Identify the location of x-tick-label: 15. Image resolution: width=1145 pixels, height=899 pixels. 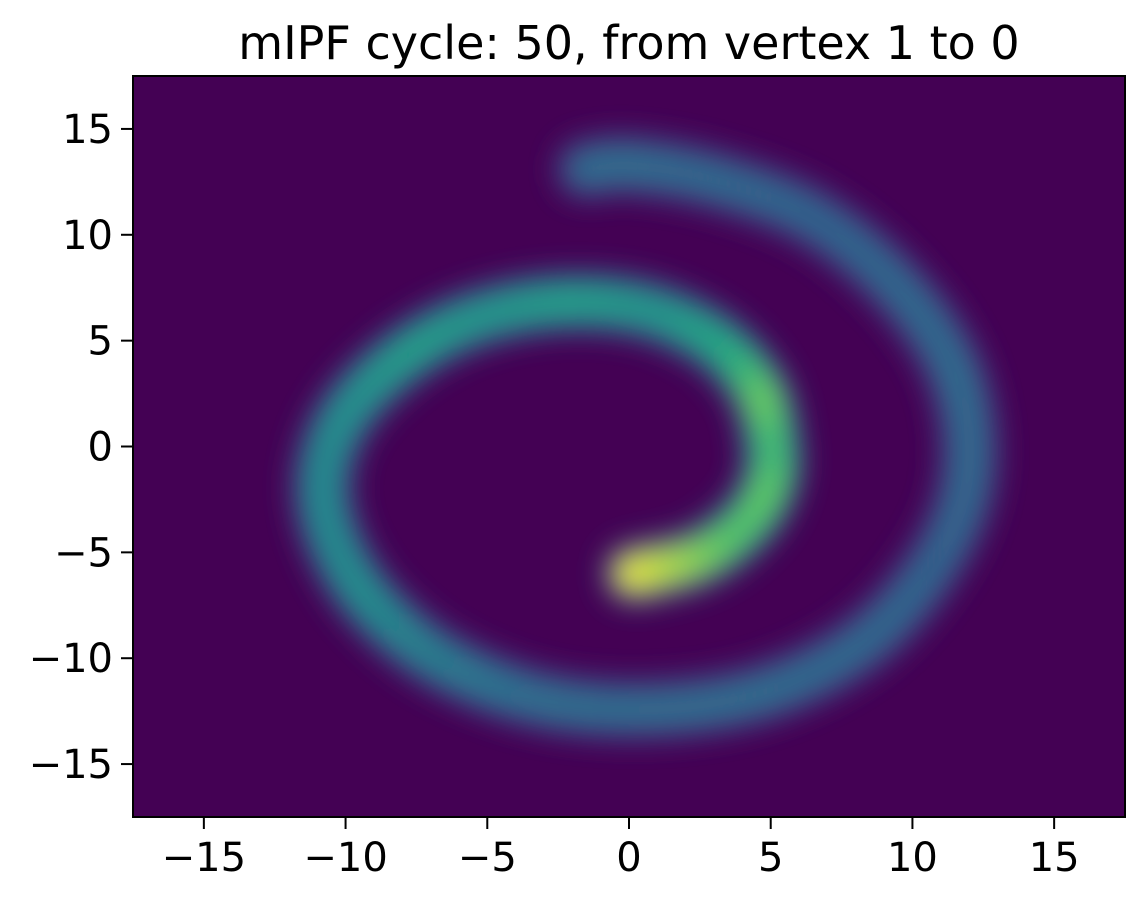
(1054, 858).